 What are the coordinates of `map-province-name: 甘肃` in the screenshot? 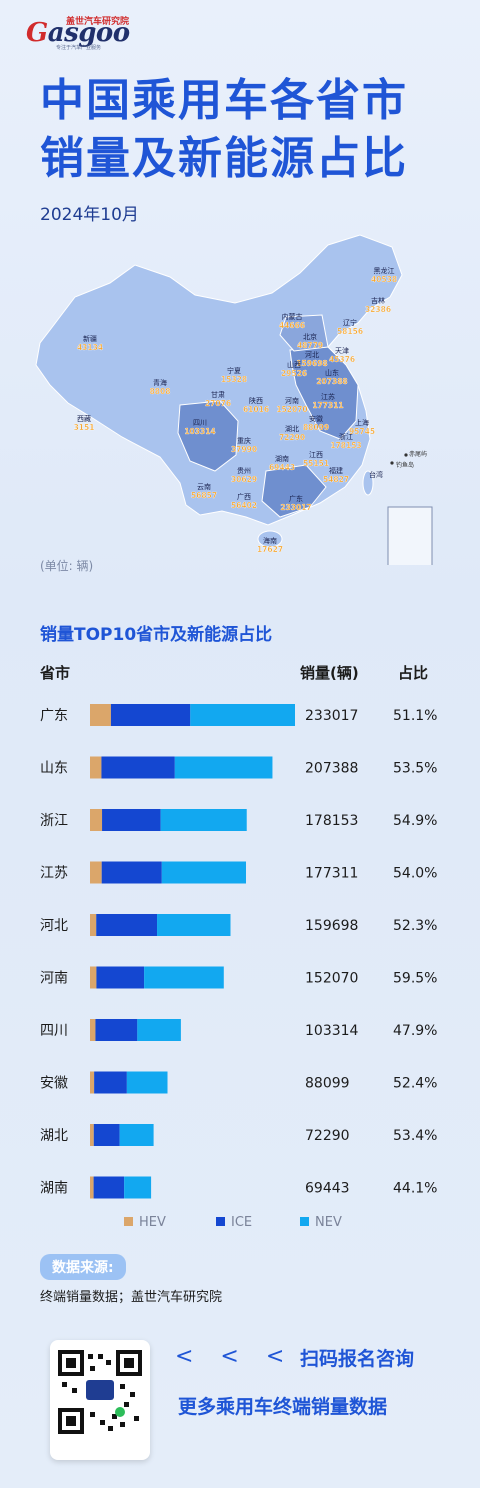 It's located at (218, 394).